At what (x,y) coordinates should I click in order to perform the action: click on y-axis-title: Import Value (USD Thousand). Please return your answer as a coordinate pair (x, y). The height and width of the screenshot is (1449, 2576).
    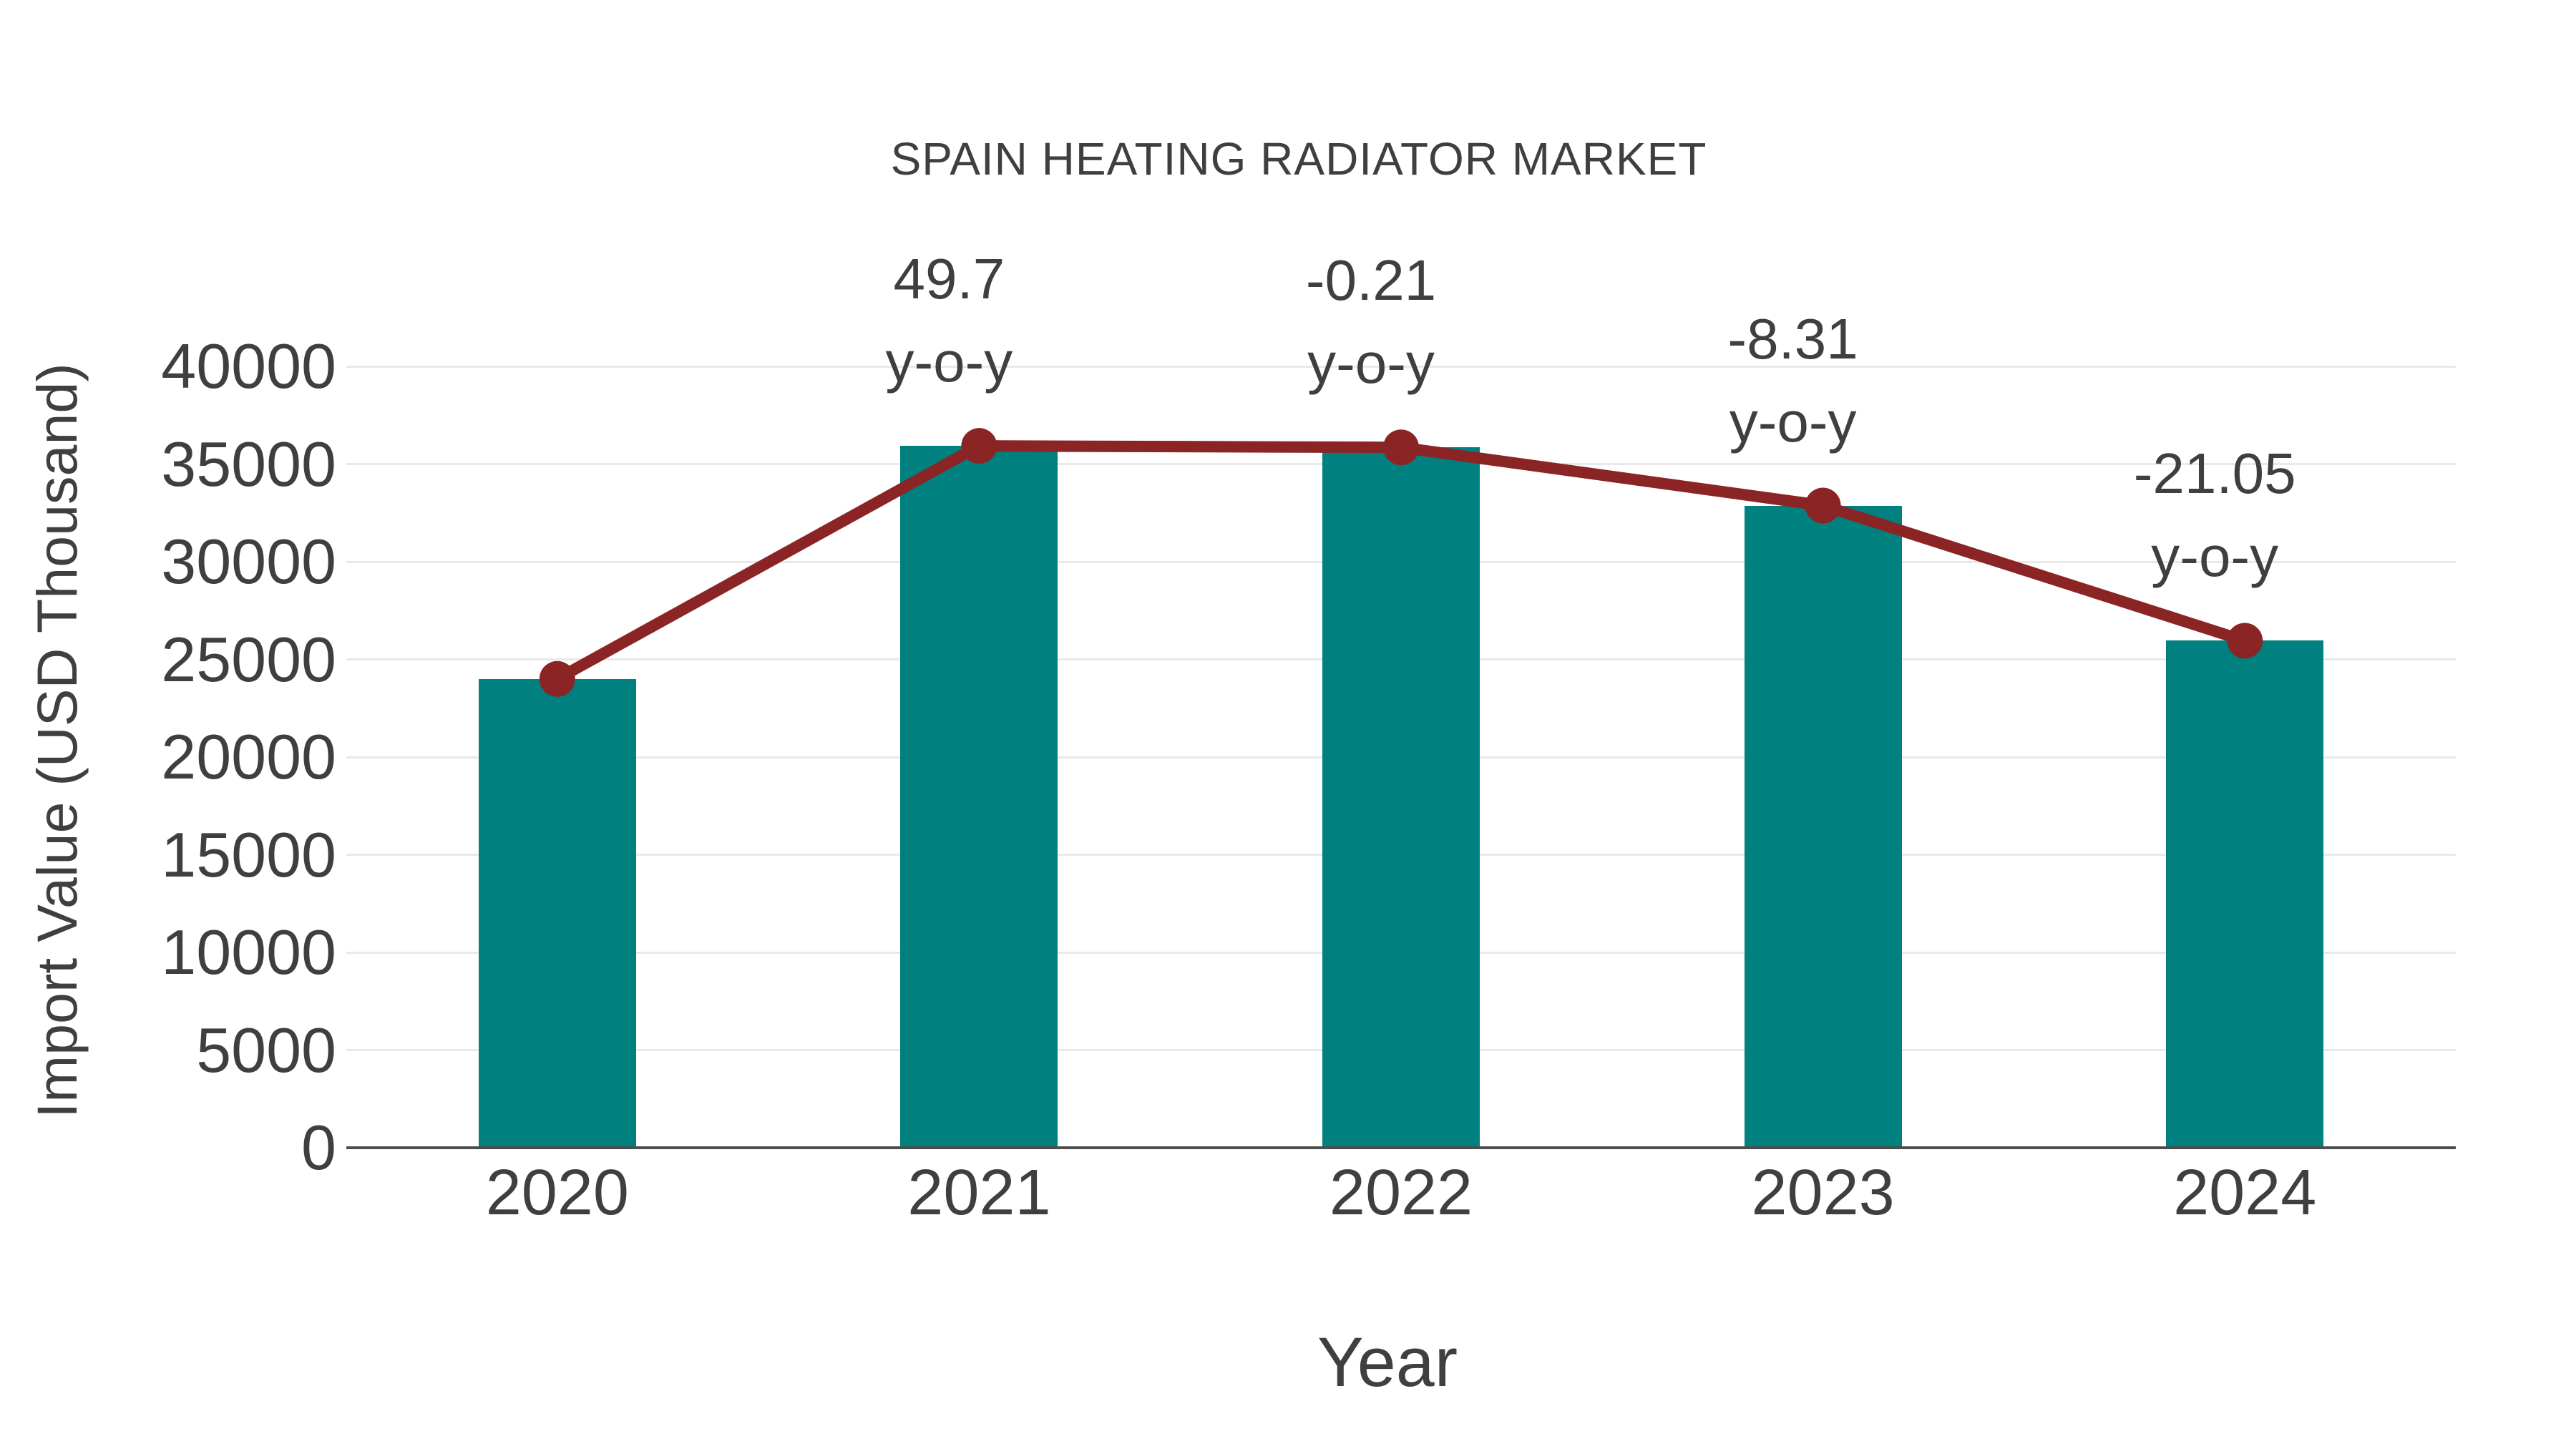
    Looking at the image, I should click on (57, 740).